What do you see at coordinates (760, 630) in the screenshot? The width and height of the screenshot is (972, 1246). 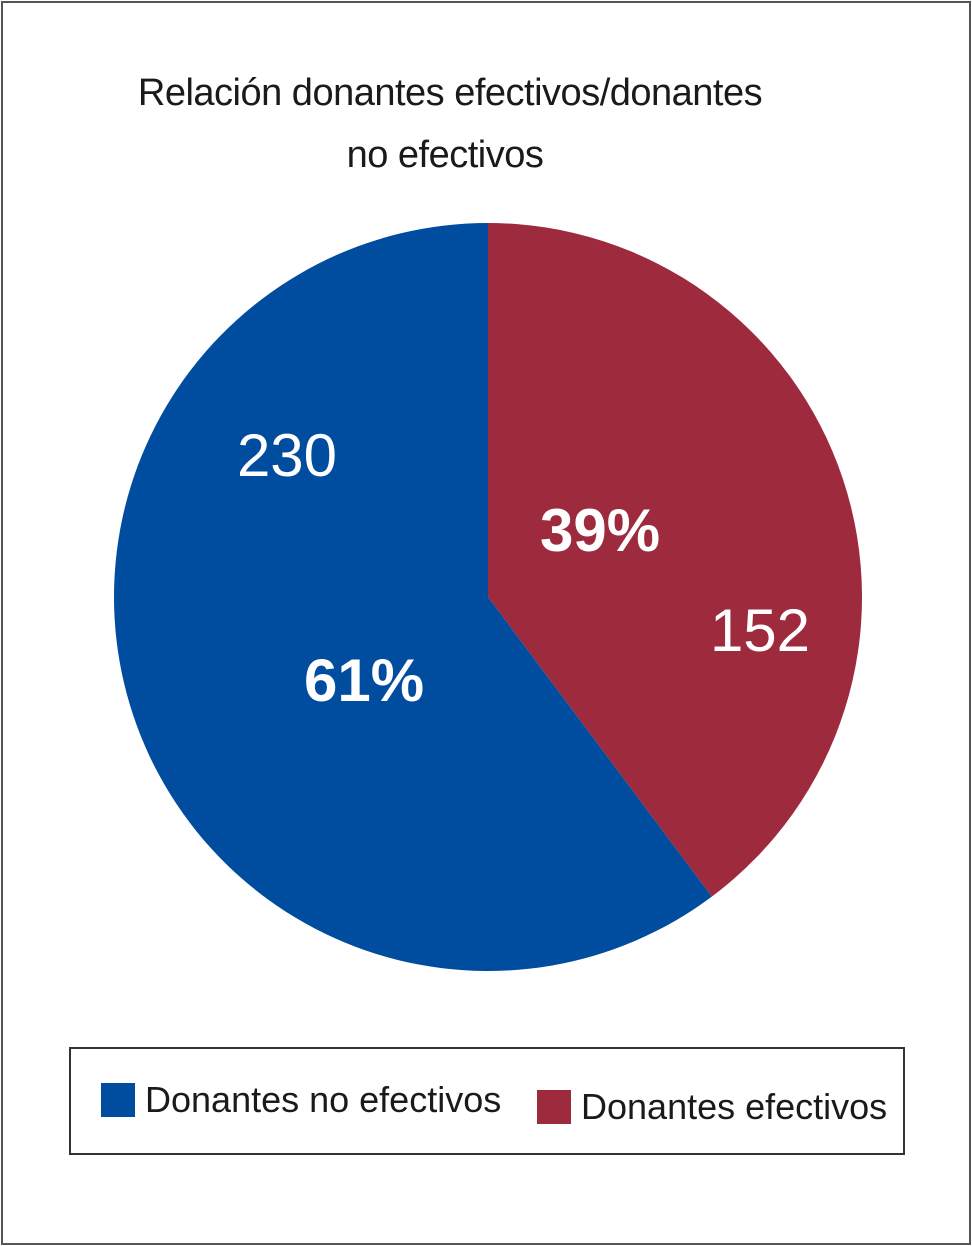 I see `slice-value-label-efectivos: 152` at bounding box center [760, 630].